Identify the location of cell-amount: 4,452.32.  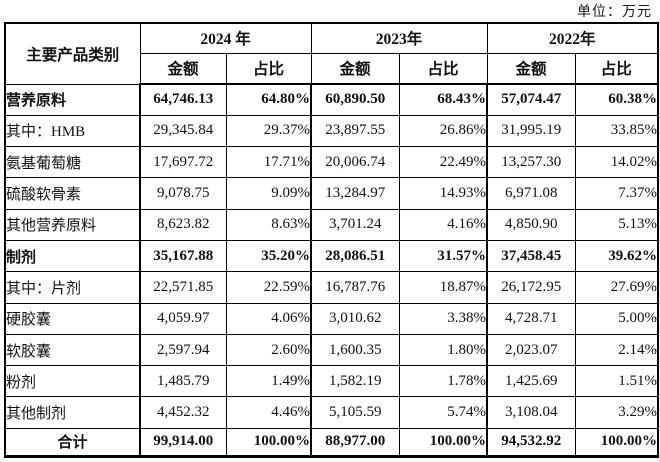
(183, 412).